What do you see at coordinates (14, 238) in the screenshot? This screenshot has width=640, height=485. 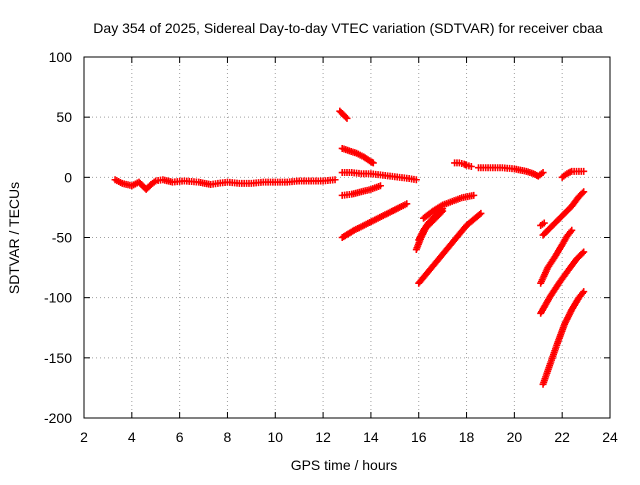 I see `y-axis-label: SDTVAR / TECUs` at bounding box center [14, 238].